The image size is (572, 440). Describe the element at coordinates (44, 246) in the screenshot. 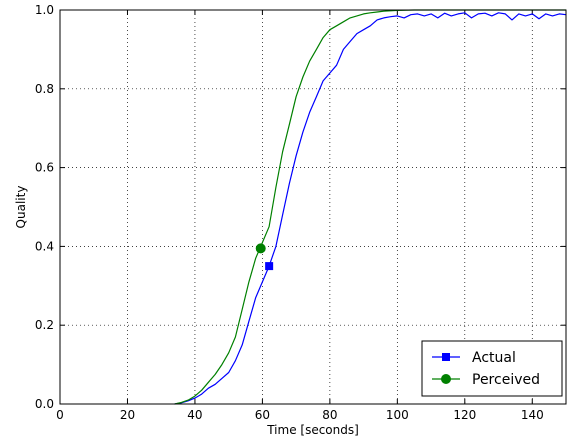

I see `y-tick-label: 0.4` at that location.